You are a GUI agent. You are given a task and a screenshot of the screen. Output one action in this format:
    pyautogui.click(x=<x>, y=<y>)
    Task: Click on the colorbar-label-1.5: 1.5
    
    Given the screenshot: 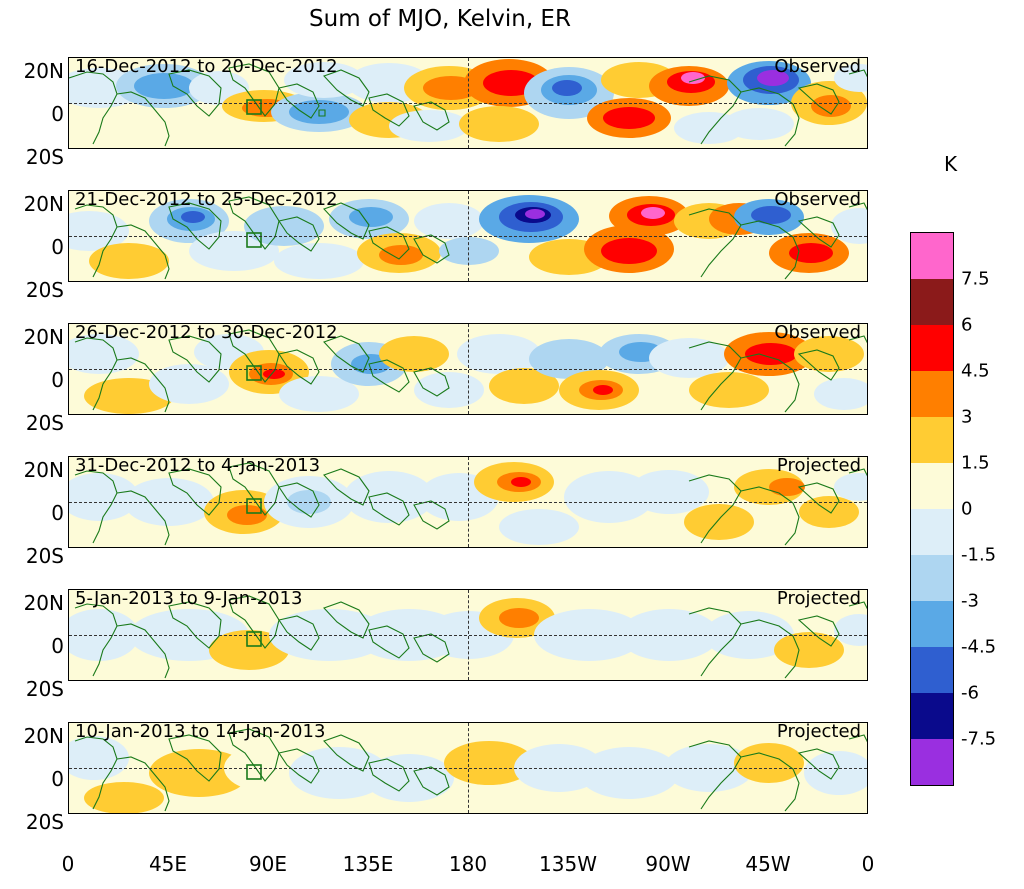 What is the action you would take?
    pyautogui.click(x=975, y=463)
    